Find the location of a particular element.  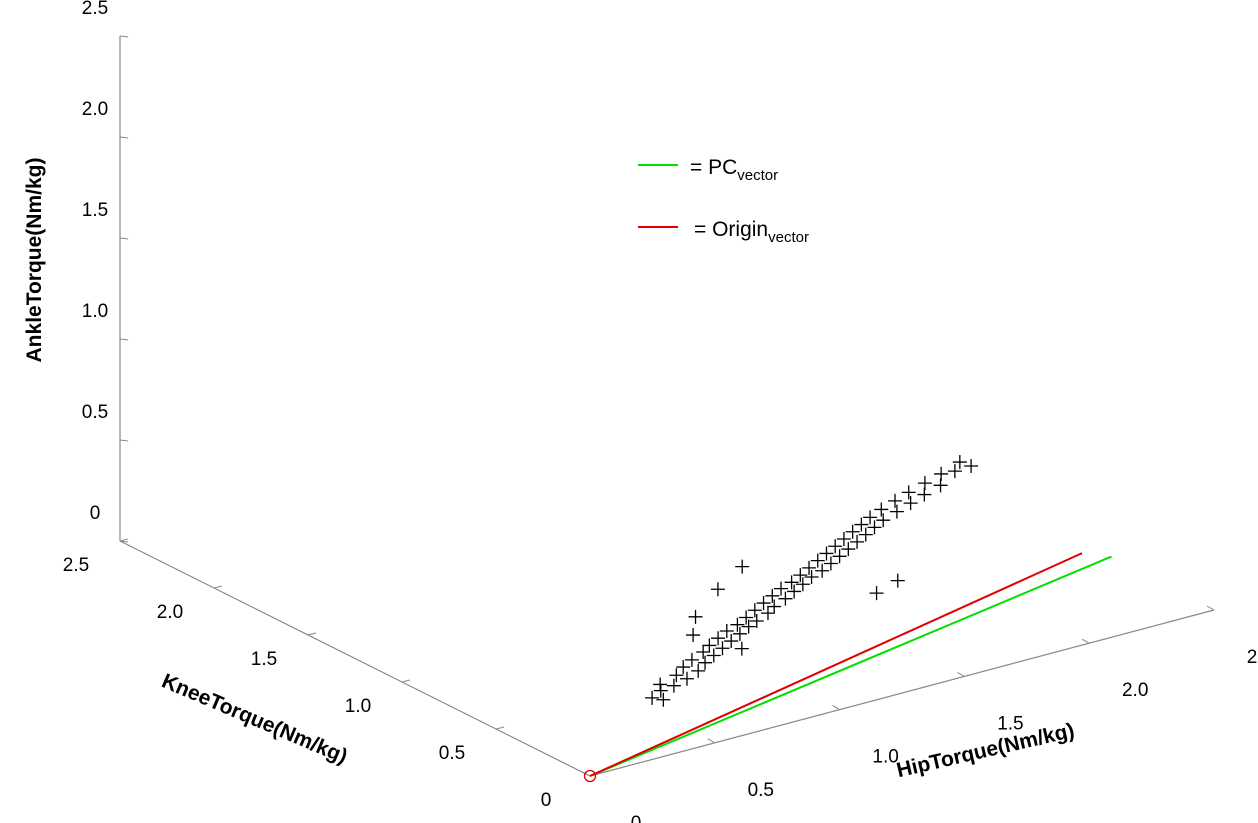

z-tick-label: 1.5 is located at coordinates (95, 210).